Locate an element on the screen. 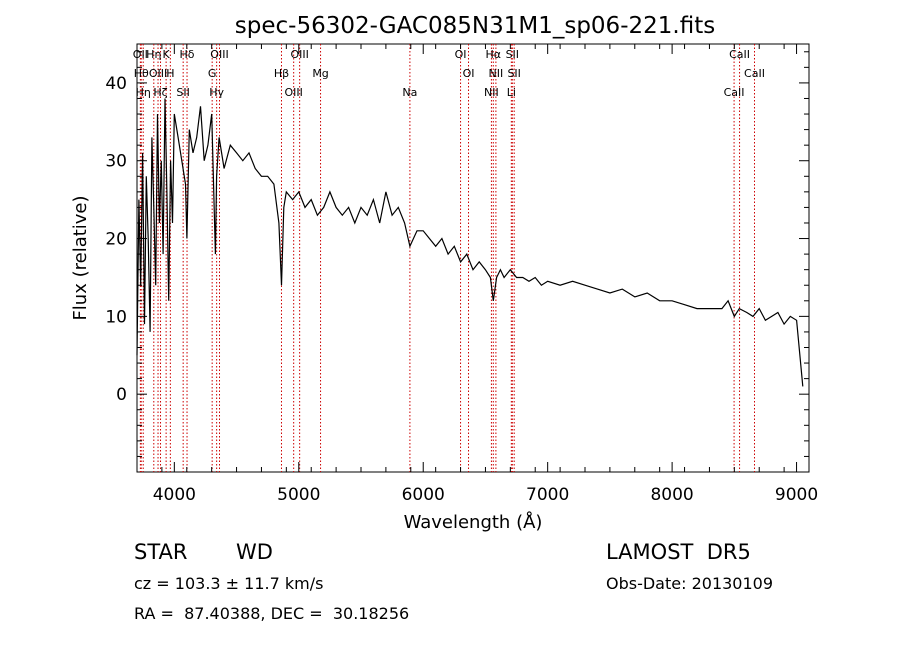 The image size is (900, 649). x-tick-label: 6000 is located at coordinates (423, 495).